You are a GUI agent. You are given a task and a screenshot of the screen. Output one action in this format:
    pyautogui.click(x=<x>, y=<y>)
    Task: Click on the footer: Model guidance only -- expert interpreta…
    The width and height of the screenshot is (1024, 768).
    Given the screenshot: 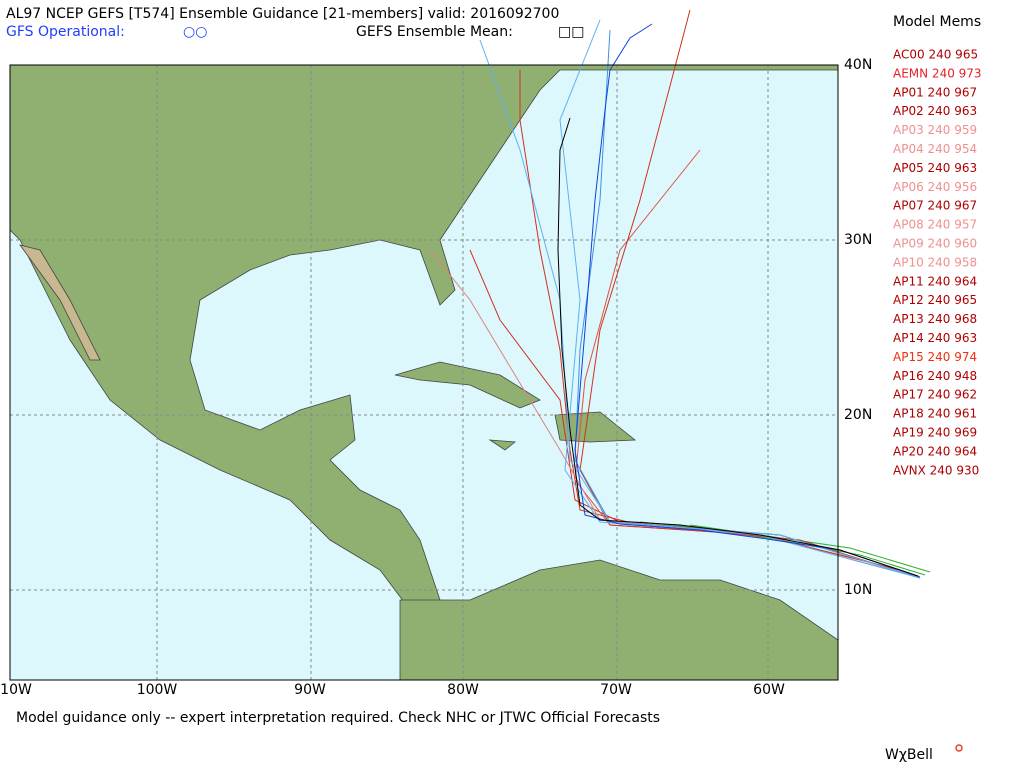 What is the action you would take?
    pyautogui.click(x=338, y=718)
    